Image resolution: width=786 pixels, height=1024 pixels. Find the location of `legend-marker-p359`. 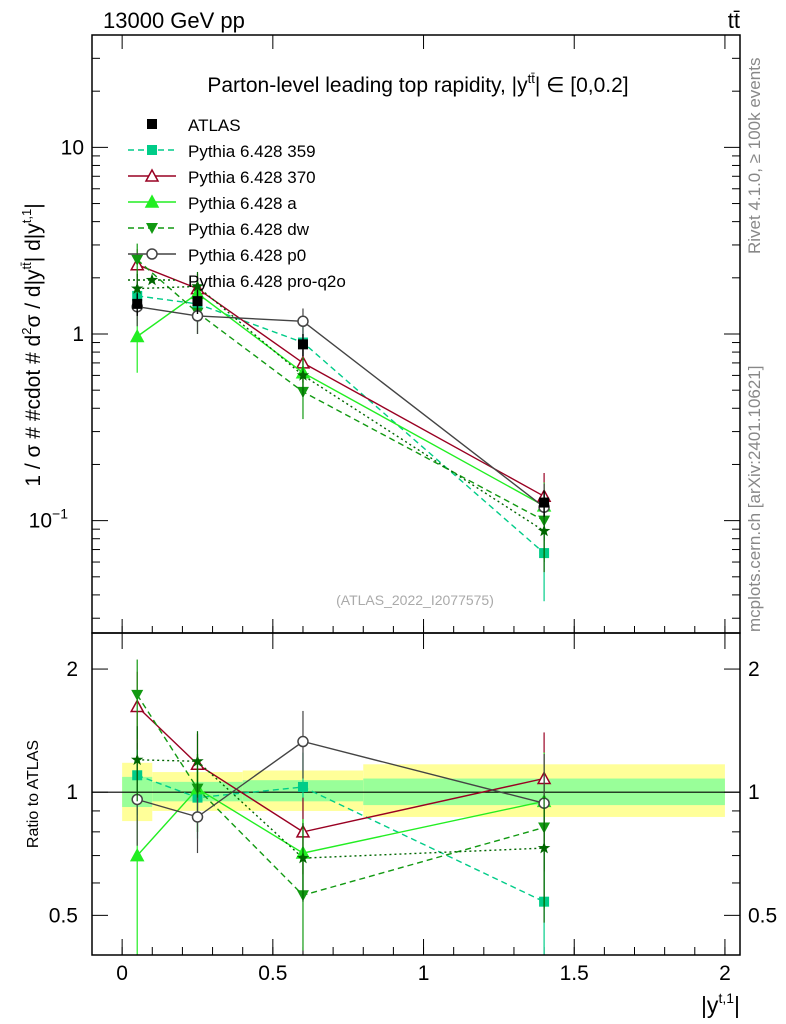

legend-marker-p359 is located at coordinates (152, 150).